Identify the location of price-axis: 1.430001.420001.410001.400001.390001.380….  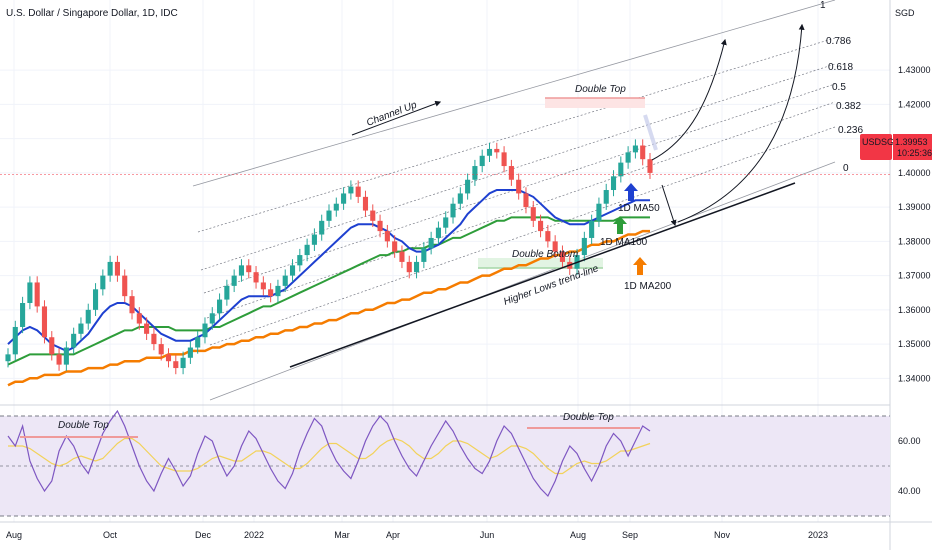
(914, 224).